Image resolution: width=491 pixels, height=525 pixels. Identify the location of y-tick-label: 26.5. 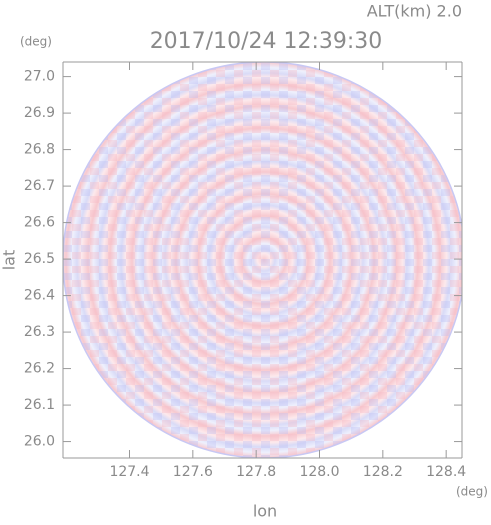
(39, 259).